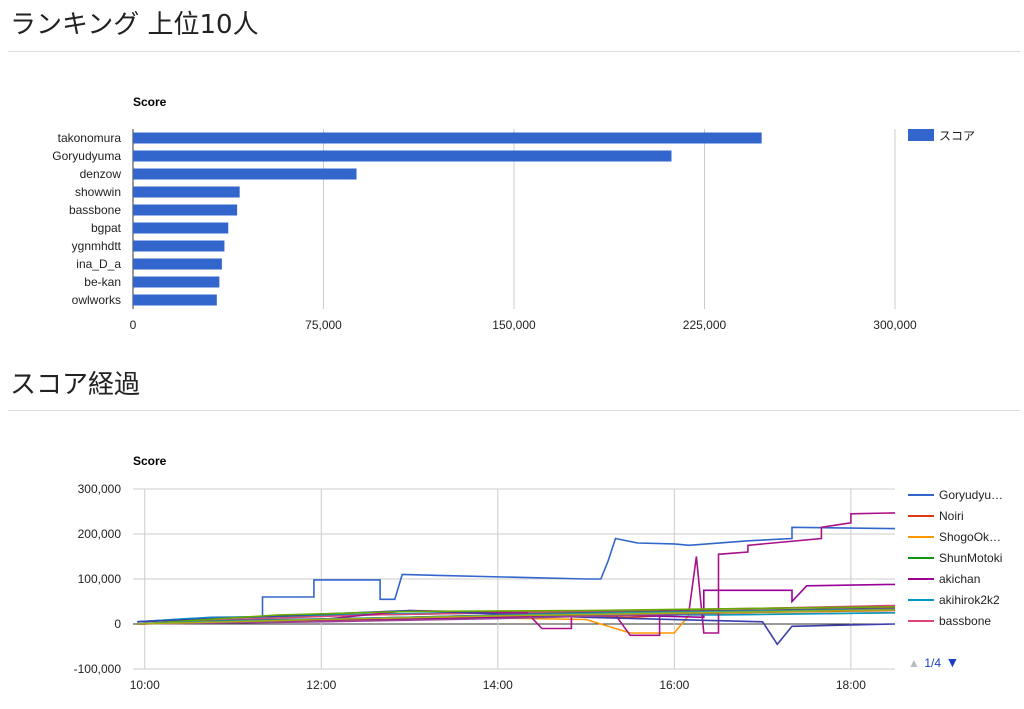 The height and width of the screenshot is (709, 1024). Describe the element at coordinates (851, 685) in the screenshot. I see `x-tick-label: 18:00` at that location.